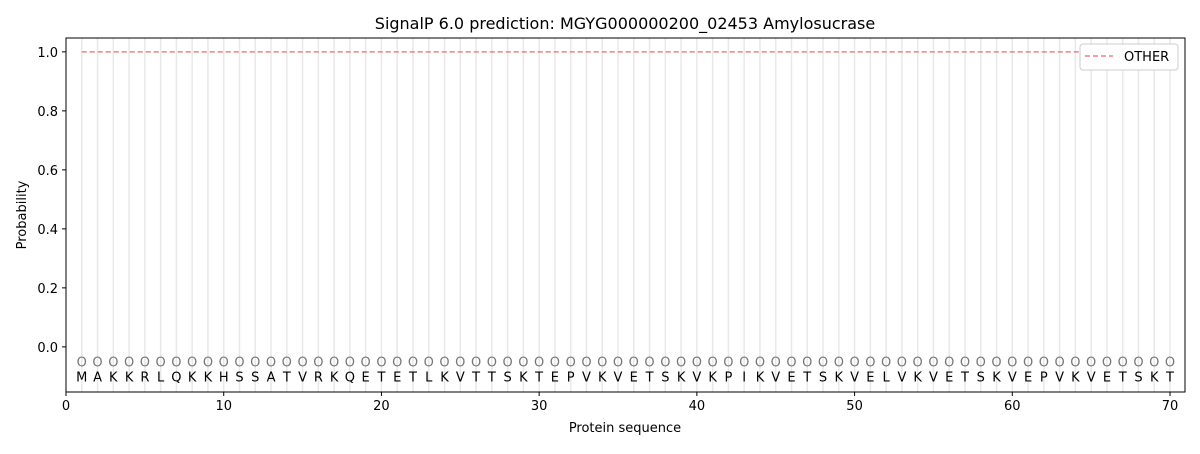 Image resolution: width=1200 pixels, height=454 pixels. What do you see at coordinates (625, 428) in the screenshot?
I see `x-axis-label: Protein sequence` at bounding box center [625, 428].